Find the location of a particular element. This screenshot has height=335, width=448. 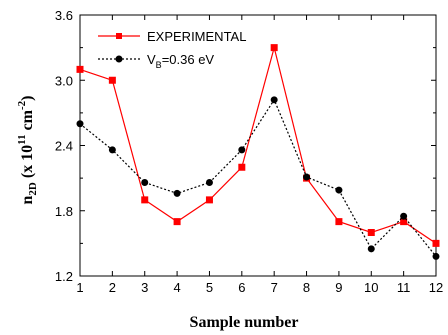

x-tick-label: 6 is located at coordinates (241, 287).